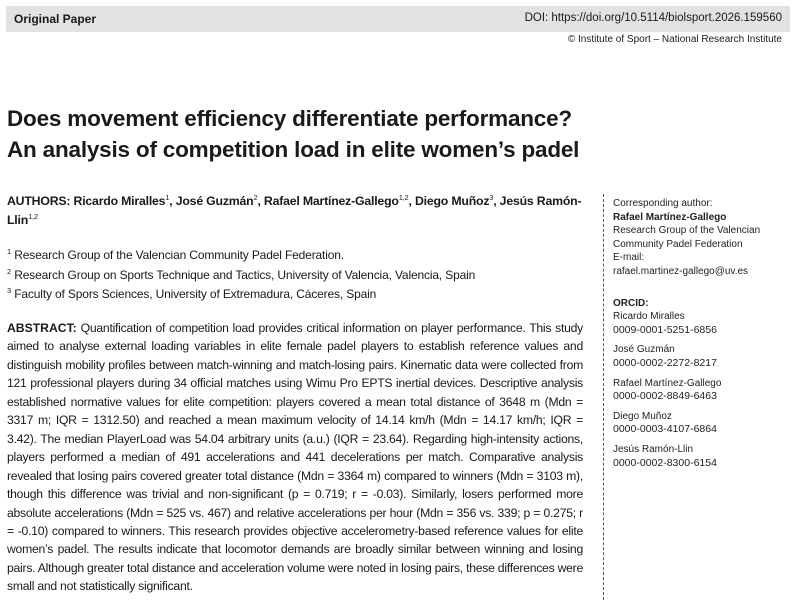 The width and height of the screenshot is (792, 600). I want to click on author-affiliation: 2, so click(255, 197).